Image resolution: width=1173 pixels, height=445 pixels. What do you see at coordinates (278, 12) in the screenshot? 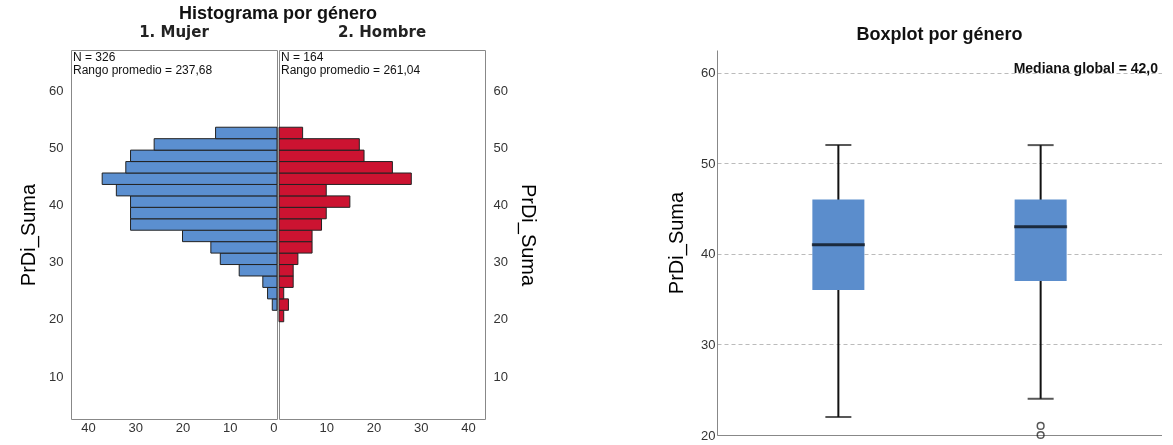
I see `chart-title: Histograma por género` at bounding box center [278, 12].